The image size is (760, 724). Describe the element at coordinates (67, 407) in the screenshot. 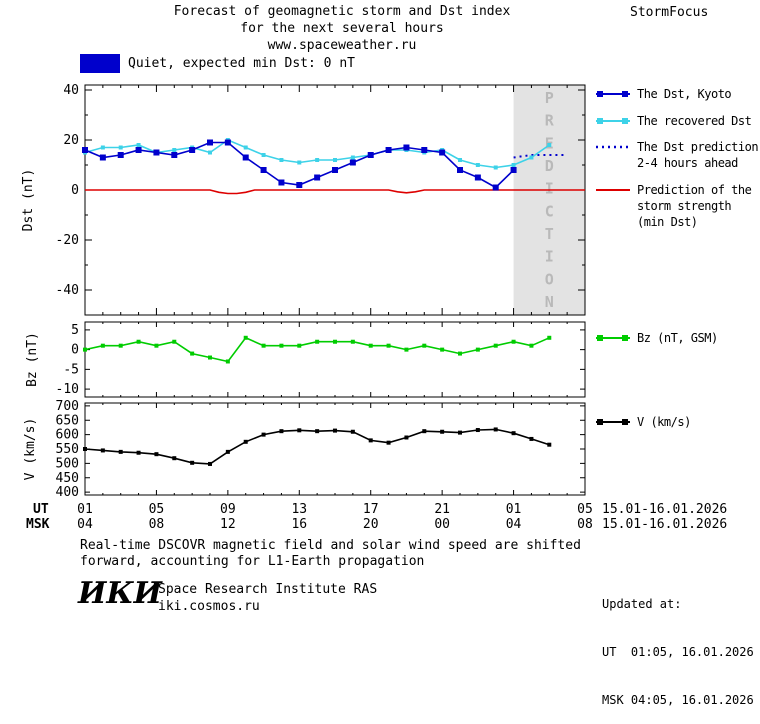

I see `svg-text: 700` at that location.